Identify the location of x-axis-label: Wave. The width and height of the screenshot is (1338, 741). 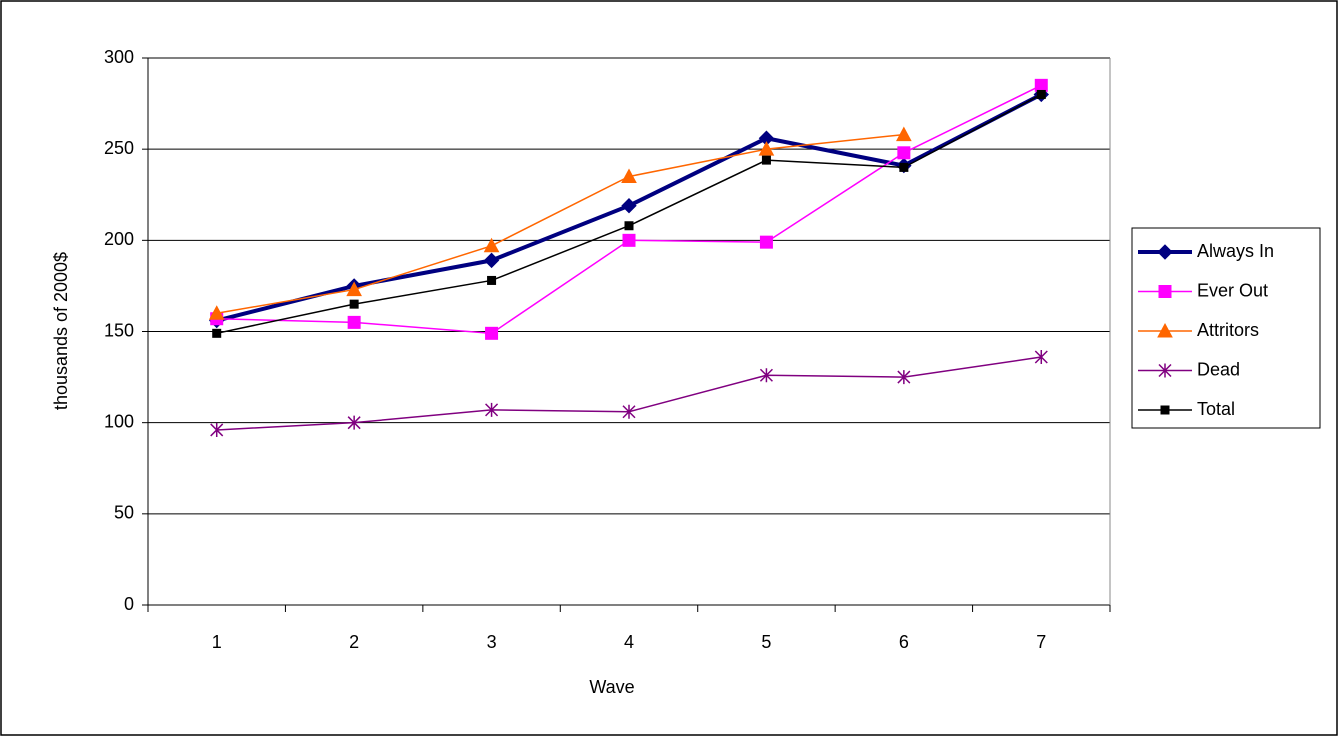
(611, 687).